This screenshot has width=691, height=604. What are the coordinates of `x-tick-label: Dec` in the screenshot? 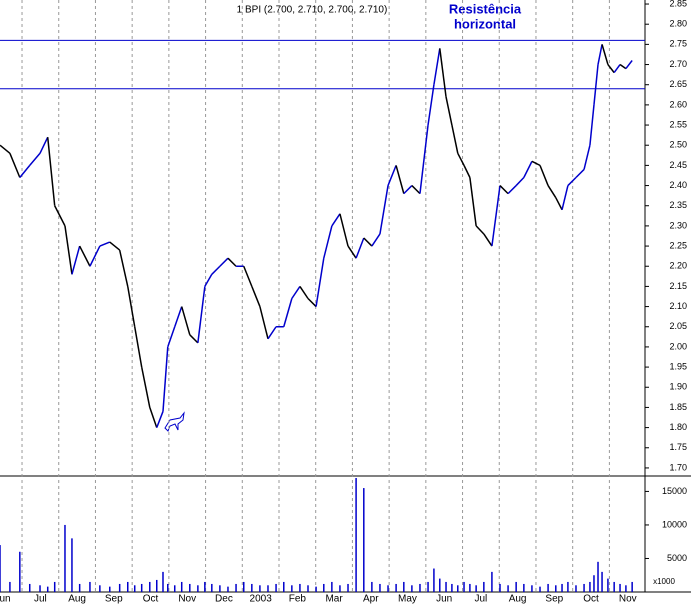 It's located at (224, 599).